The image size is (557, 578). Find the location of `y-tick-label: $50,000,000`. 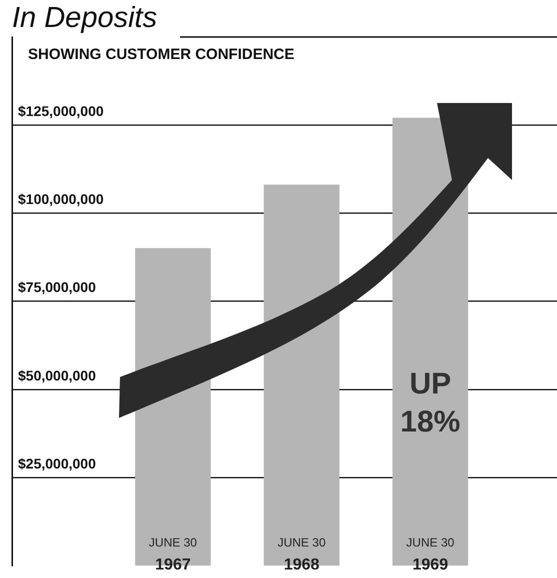

y-tick-label: $50,000,000 is located at coordinates (57, 375).